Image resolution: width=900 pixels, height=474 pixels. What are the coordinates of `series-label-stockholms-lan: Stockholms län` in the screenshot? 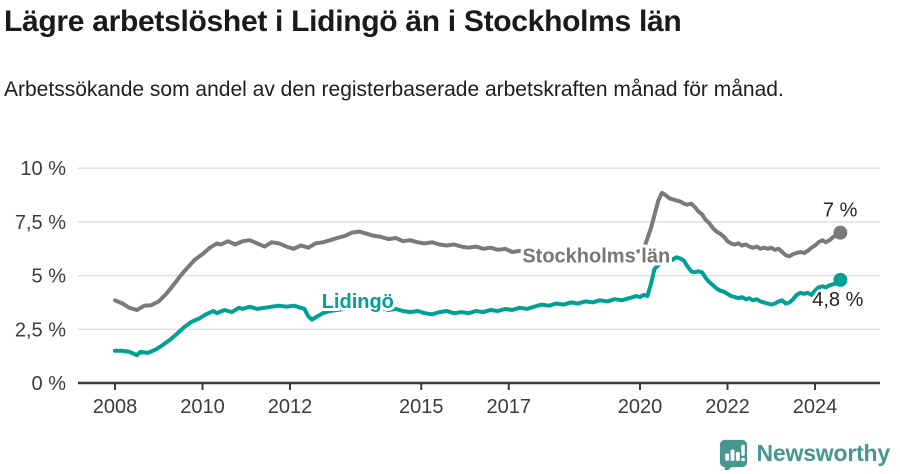 It's located at (596, 257).